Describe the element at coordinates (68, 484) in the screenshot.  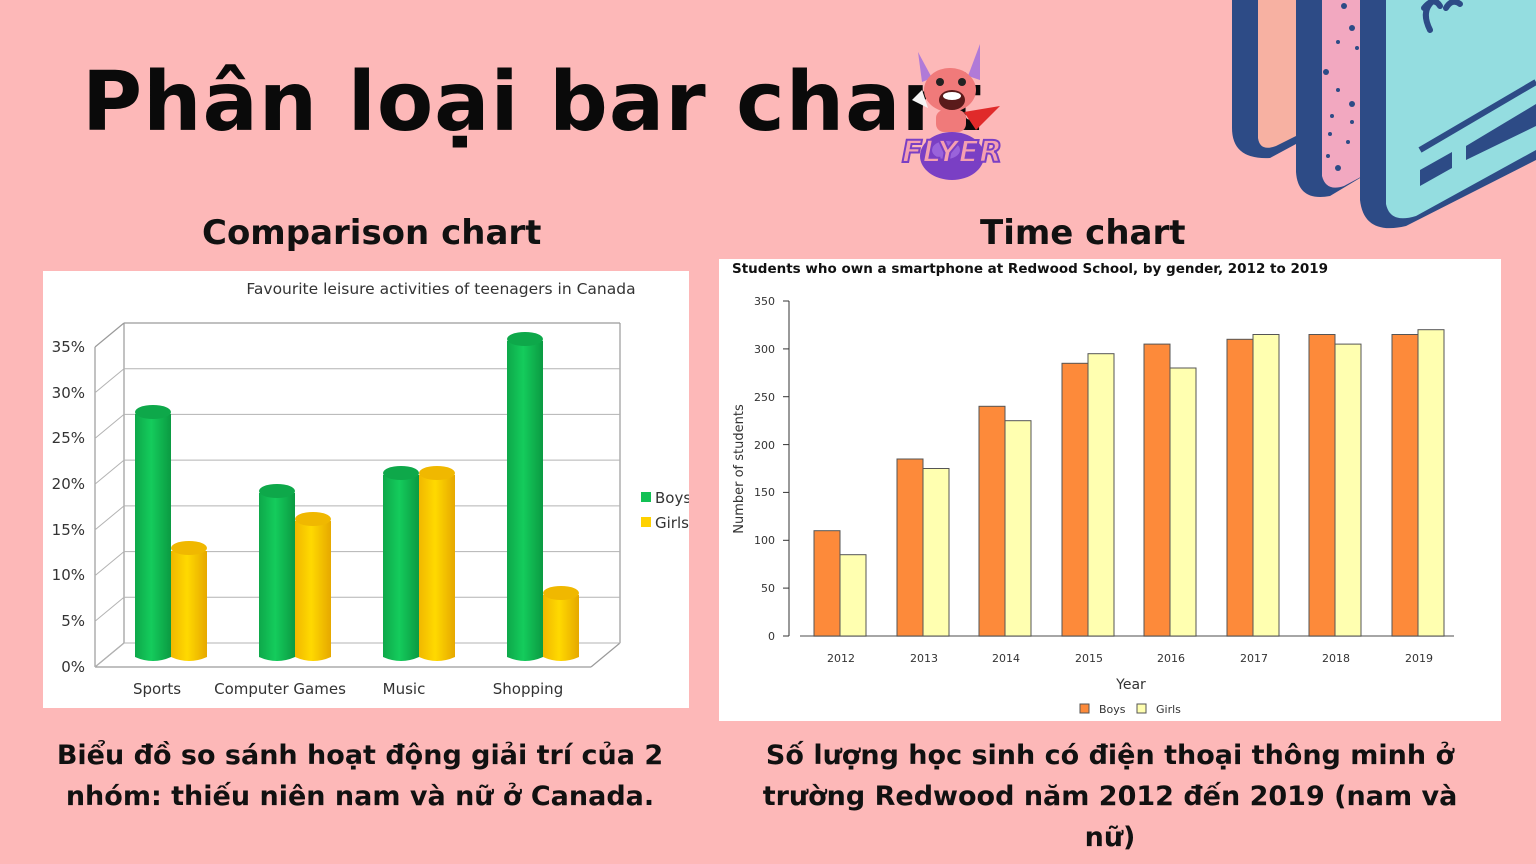
I see `y-tick: 20%` at that location.